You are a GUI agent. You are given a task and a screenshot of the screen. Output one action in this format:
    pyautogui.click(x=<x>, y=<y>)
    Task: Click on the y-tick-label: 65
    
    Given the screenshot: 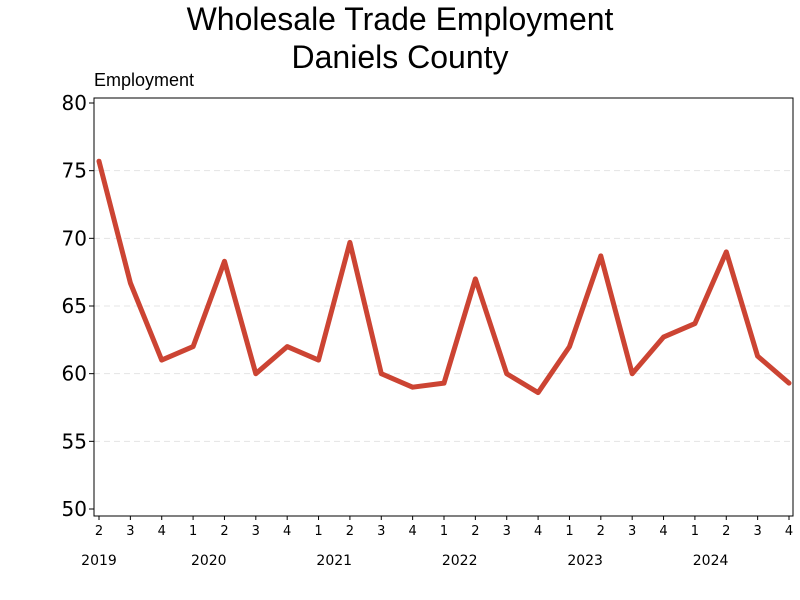 What is the action you would take?
    pyautogui.click(x=74, y=306)
    